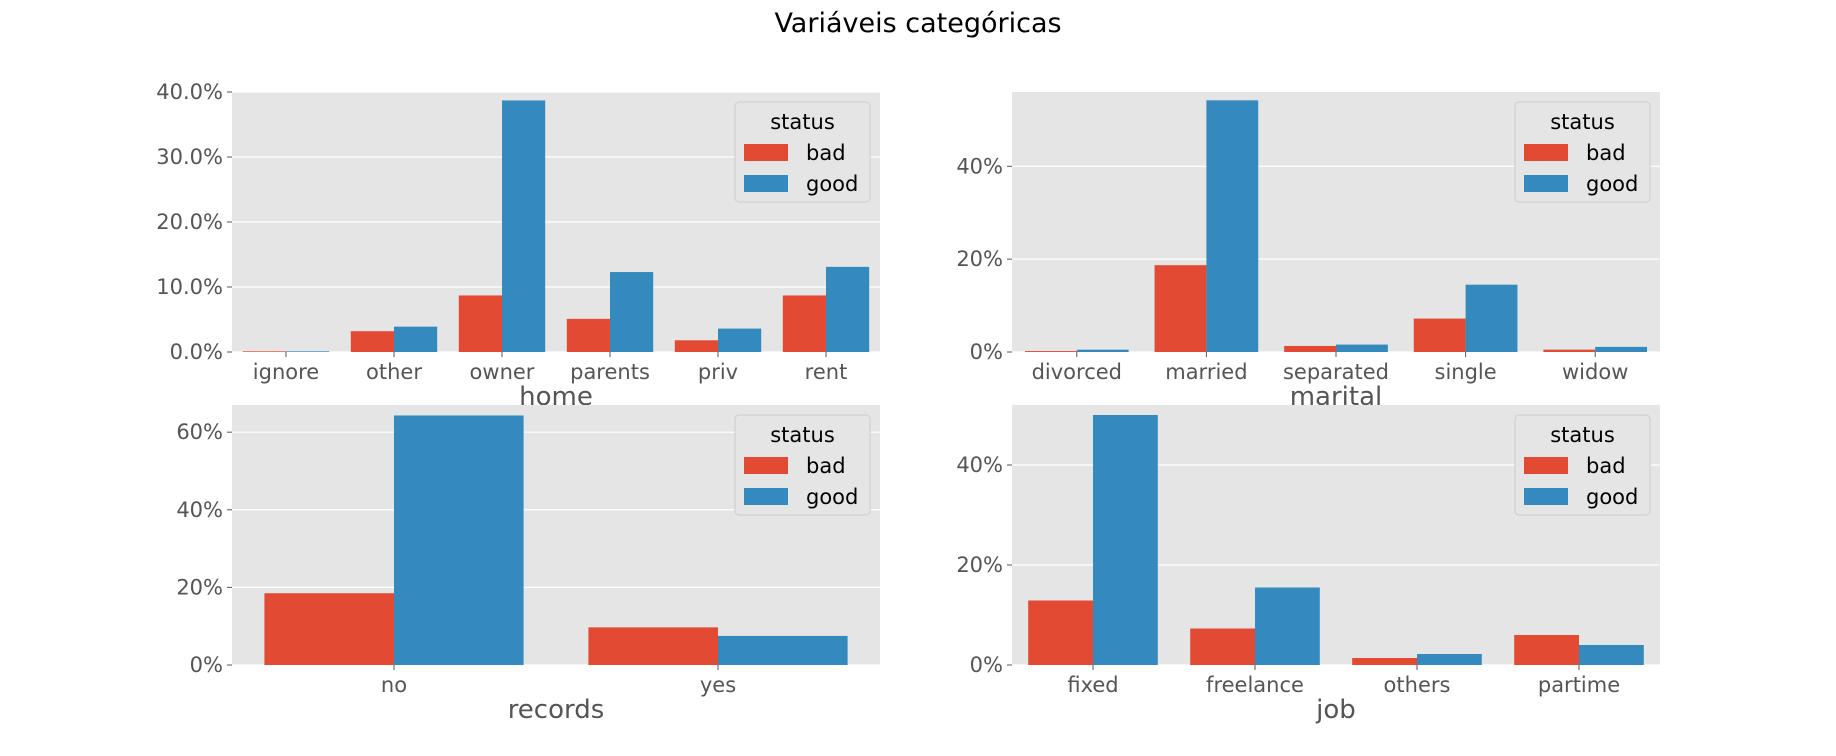 This screenshot has height=756, width=1836. Describe the element at coordinates (1232, 226) in the screenshot. I see `bar-married-good` at that location.